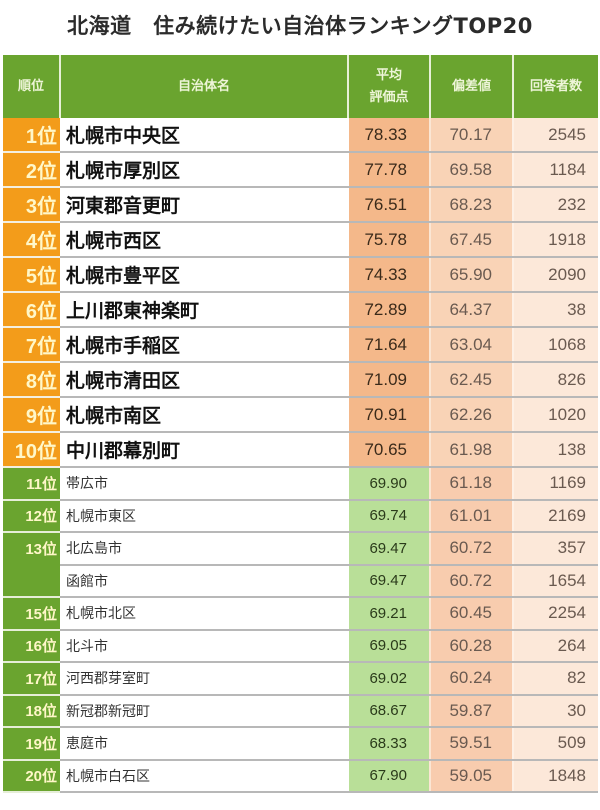 This screenshot has width=600, height=810. What do you see at coordinates (472, 711) in the screenshot?
I see `deviation-value: 59.87` at bounding box center [472, 711].